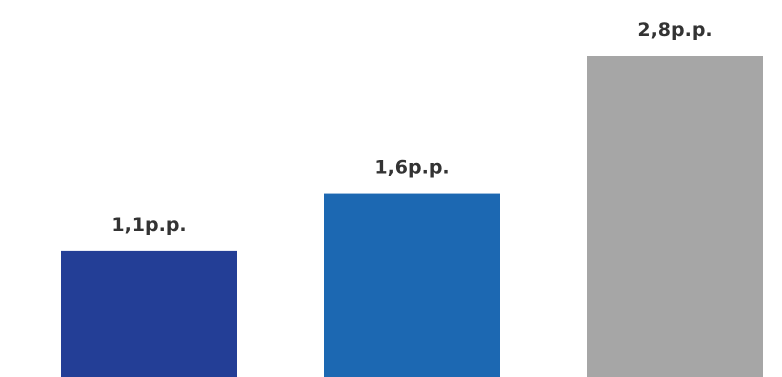  Describe the element at coordinates (674, 30) in the screenshot. I see `data-label-3: 2,8p.p.` at that location.